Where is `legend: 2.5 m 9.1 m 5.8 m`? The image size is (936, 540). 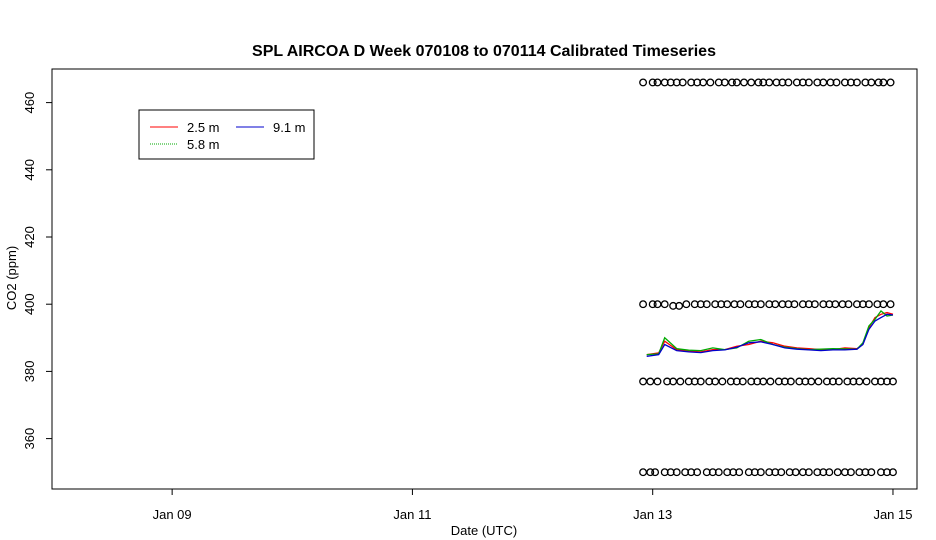
legend: 2.5 m 9.1 m 5.8 m is located at coordinates (226, 134).